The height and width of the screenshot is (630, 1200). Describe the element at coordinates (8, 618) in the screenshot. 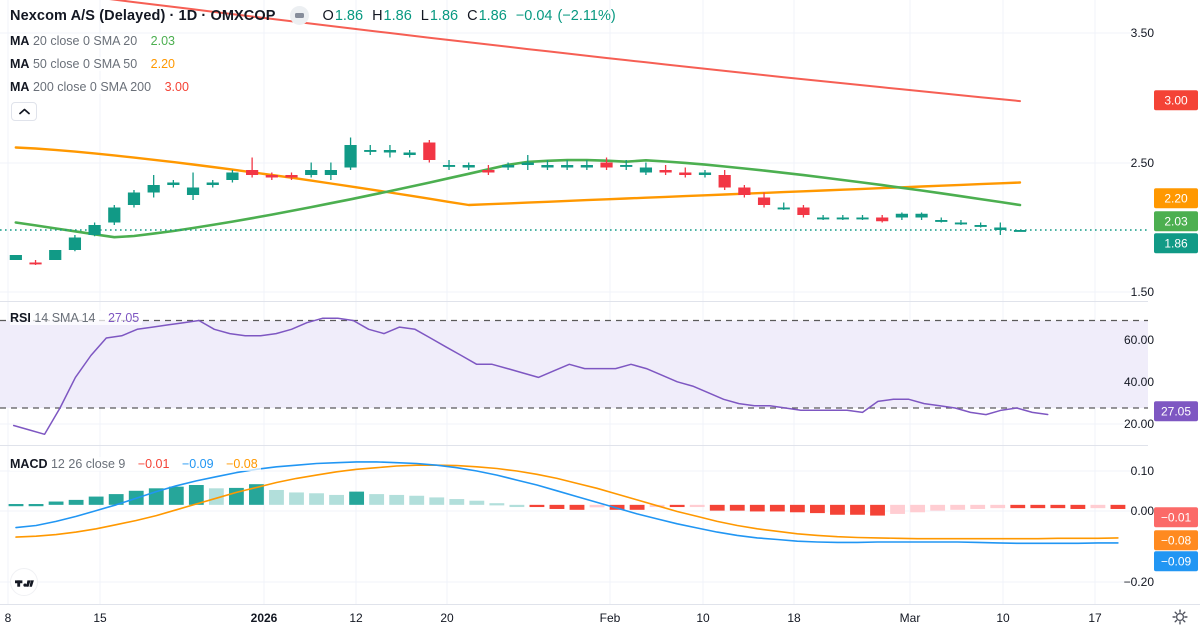

I see `time-tick-label: 8` at that location.